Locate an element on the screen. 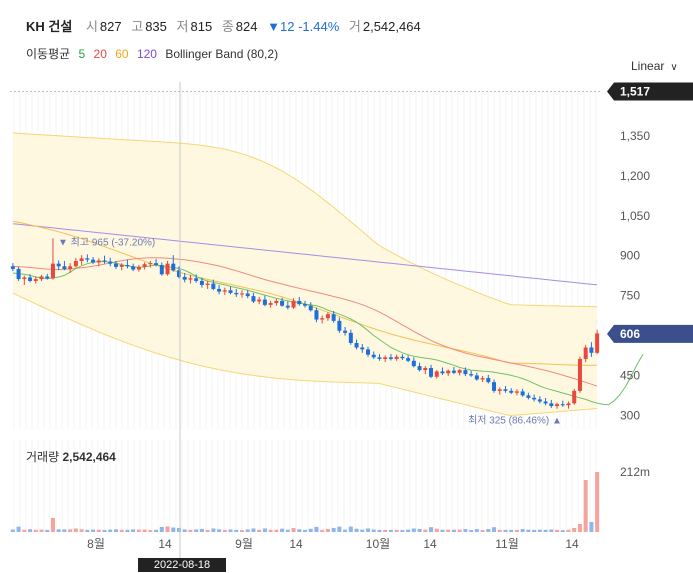 The height and width of the screenshot is (573, 693). change-value: ▼12 -1.44% is located at coordinates (303, 26).